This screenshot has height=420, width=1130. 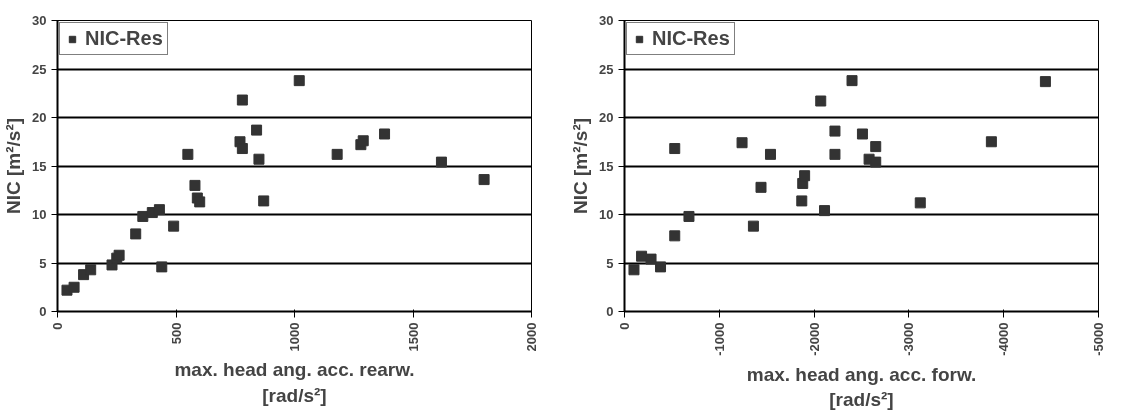 I want to click on x-tick-label: 500, so click(x=176, y=333).